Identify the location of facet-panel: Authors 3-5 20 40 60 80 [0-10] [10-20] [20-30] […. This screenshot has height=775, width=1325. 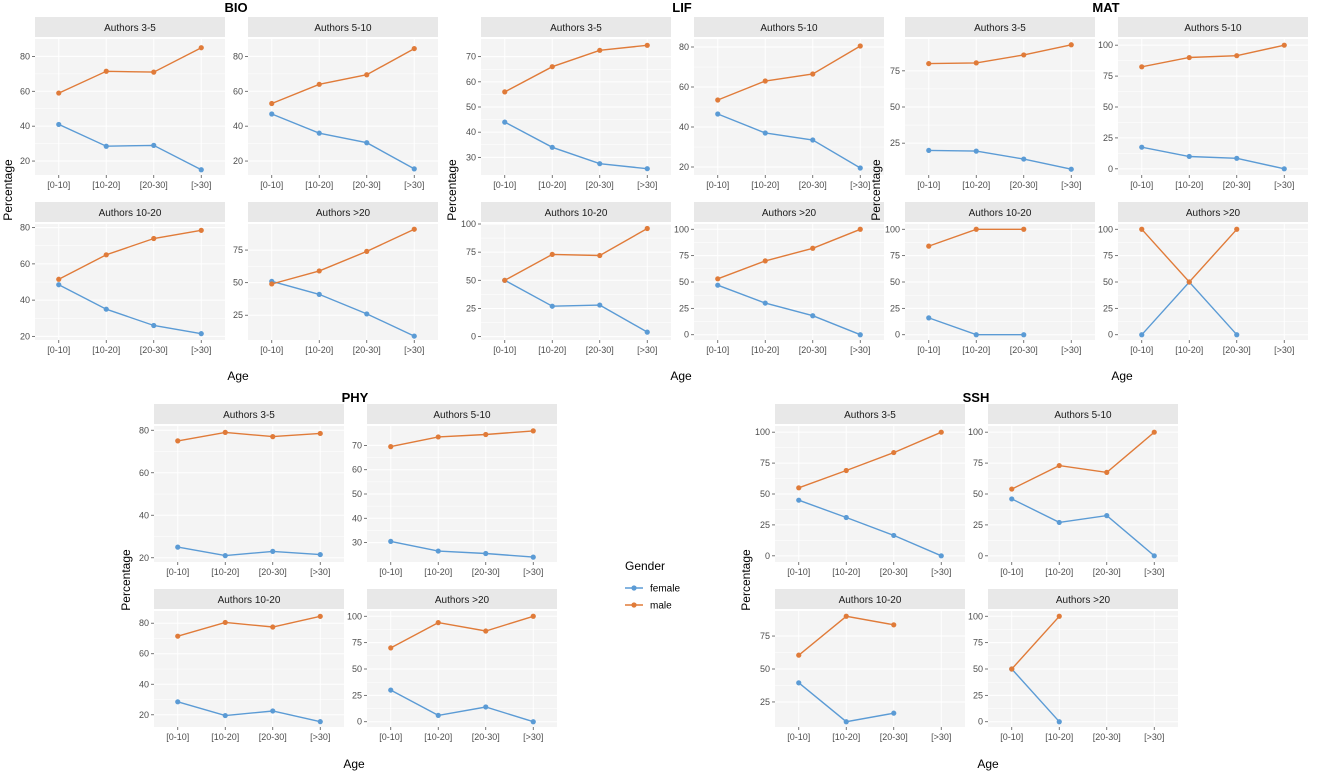
(241, 490).